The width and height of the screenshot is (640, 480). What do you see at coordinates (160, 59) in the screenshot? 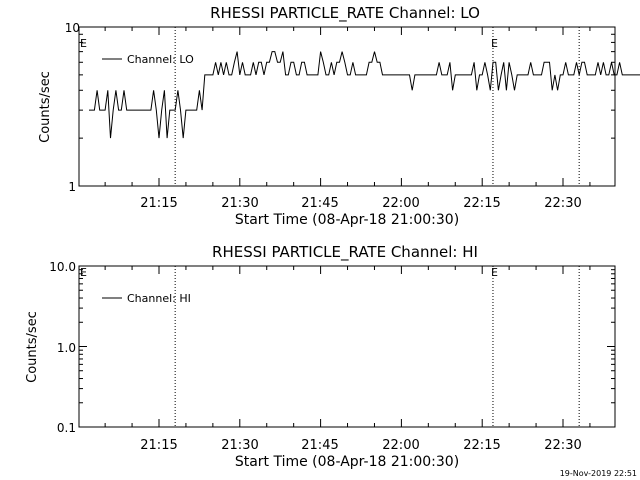
I see `lo-legend-label: Channel: LO` at bounding box center [160, 59].